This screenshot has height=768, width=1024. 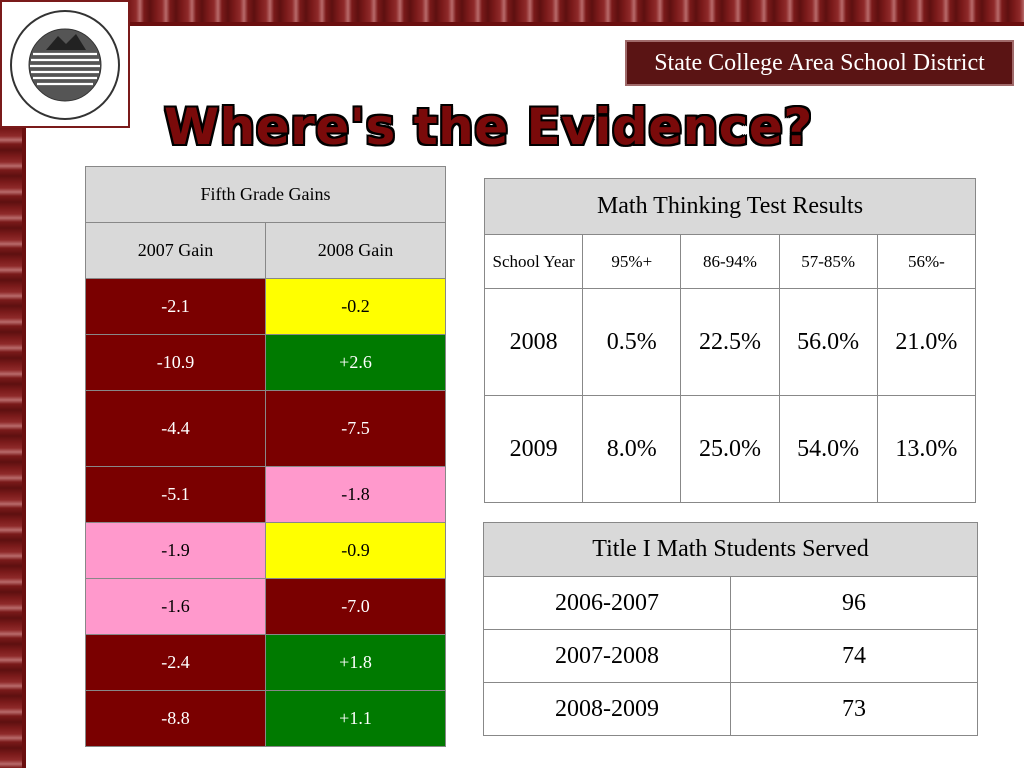 I want to click on table-row: -2.1 -0.2, so click(x=266, y=306).